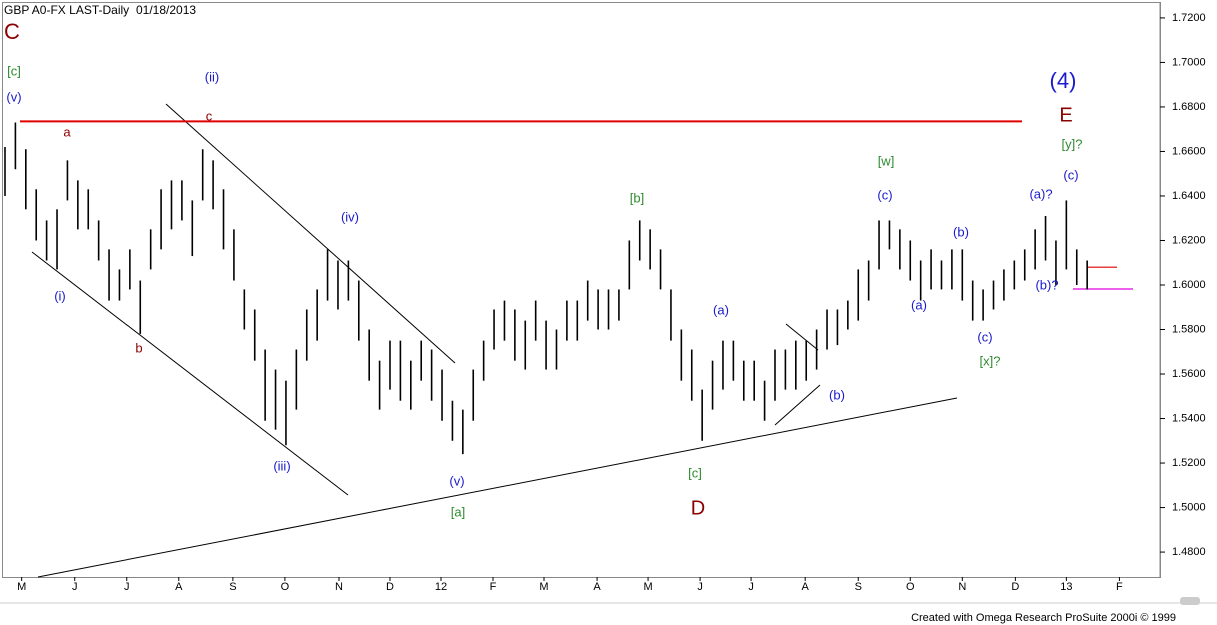 The image size is (1217, 625). Describe the element at coordinates (1072, 143) in the screenshot. I see `wave-label: [y]?` at that location.